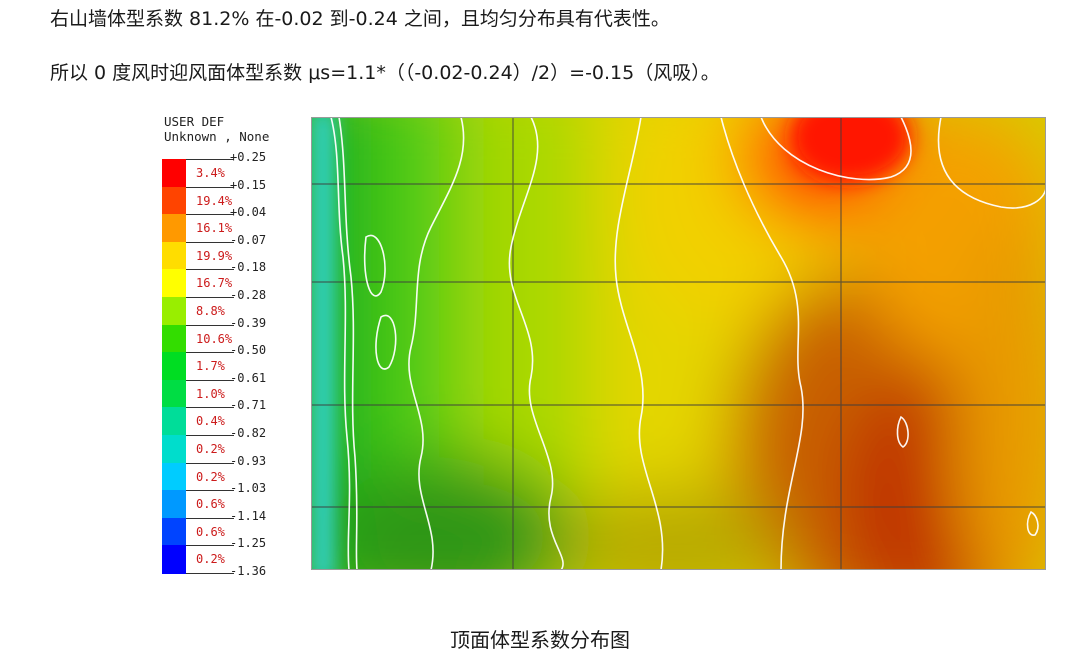 Image resolution: width=1080 pixels, height=659 pixels. What do you see at coordinates (540, 640) in the screenshot?
I see `figure-caption: 顶面体型系数分布图` at bounding box center [540, 640].